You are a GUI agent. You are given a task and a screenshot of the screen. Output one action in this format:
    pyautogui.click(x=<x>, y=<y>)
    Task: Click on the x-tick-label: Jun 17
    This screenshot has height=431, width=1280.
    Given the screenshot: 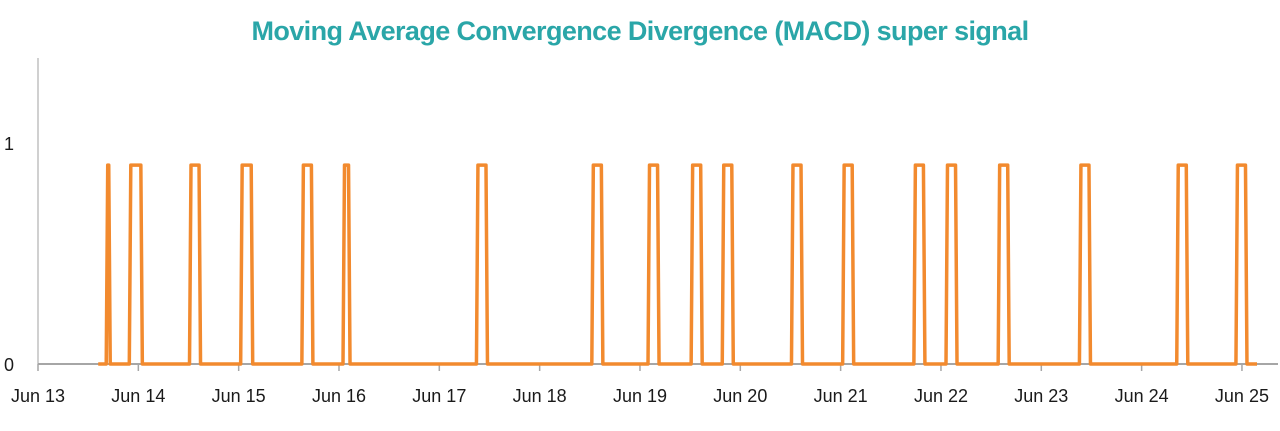 What is the action you would take?
    pyautogui.click(x=439, y=396)
    